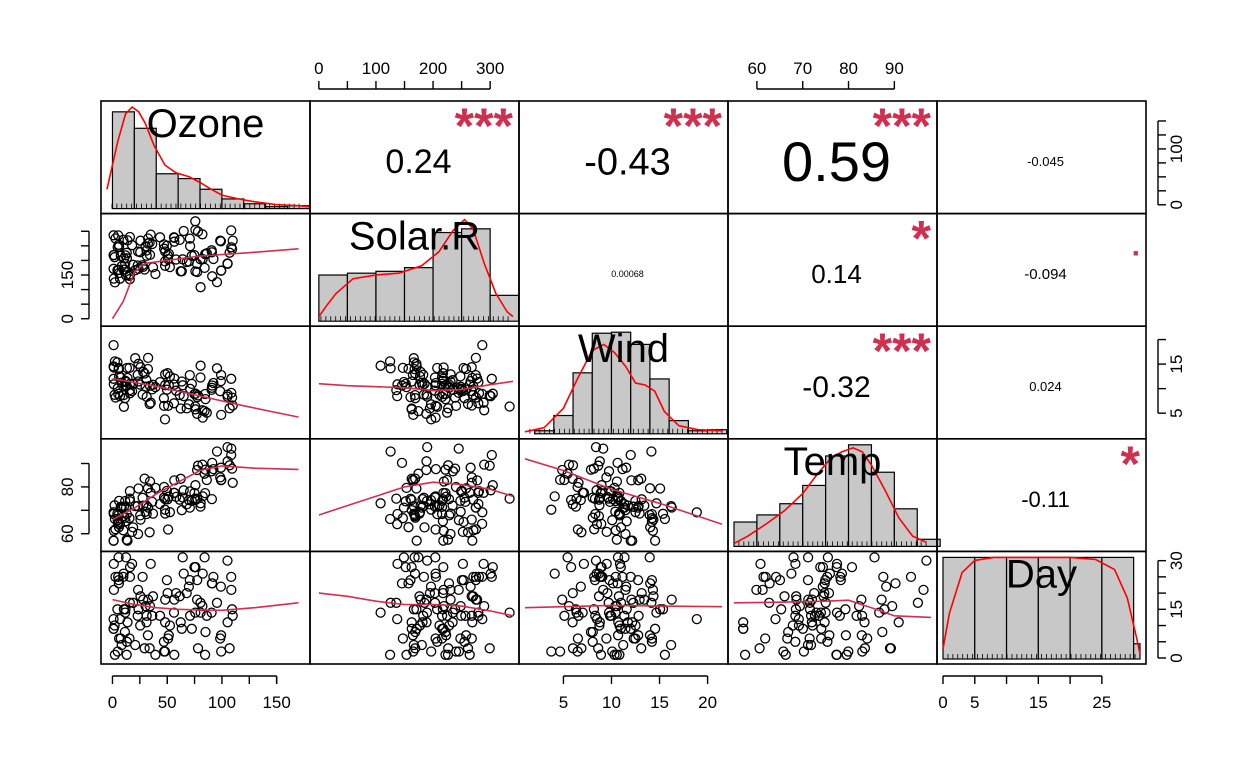  What do you see at coordinates (1045, 386) in the screenshot?
I see `correlation-value: 0.024` at bounding box center [1045, 386].